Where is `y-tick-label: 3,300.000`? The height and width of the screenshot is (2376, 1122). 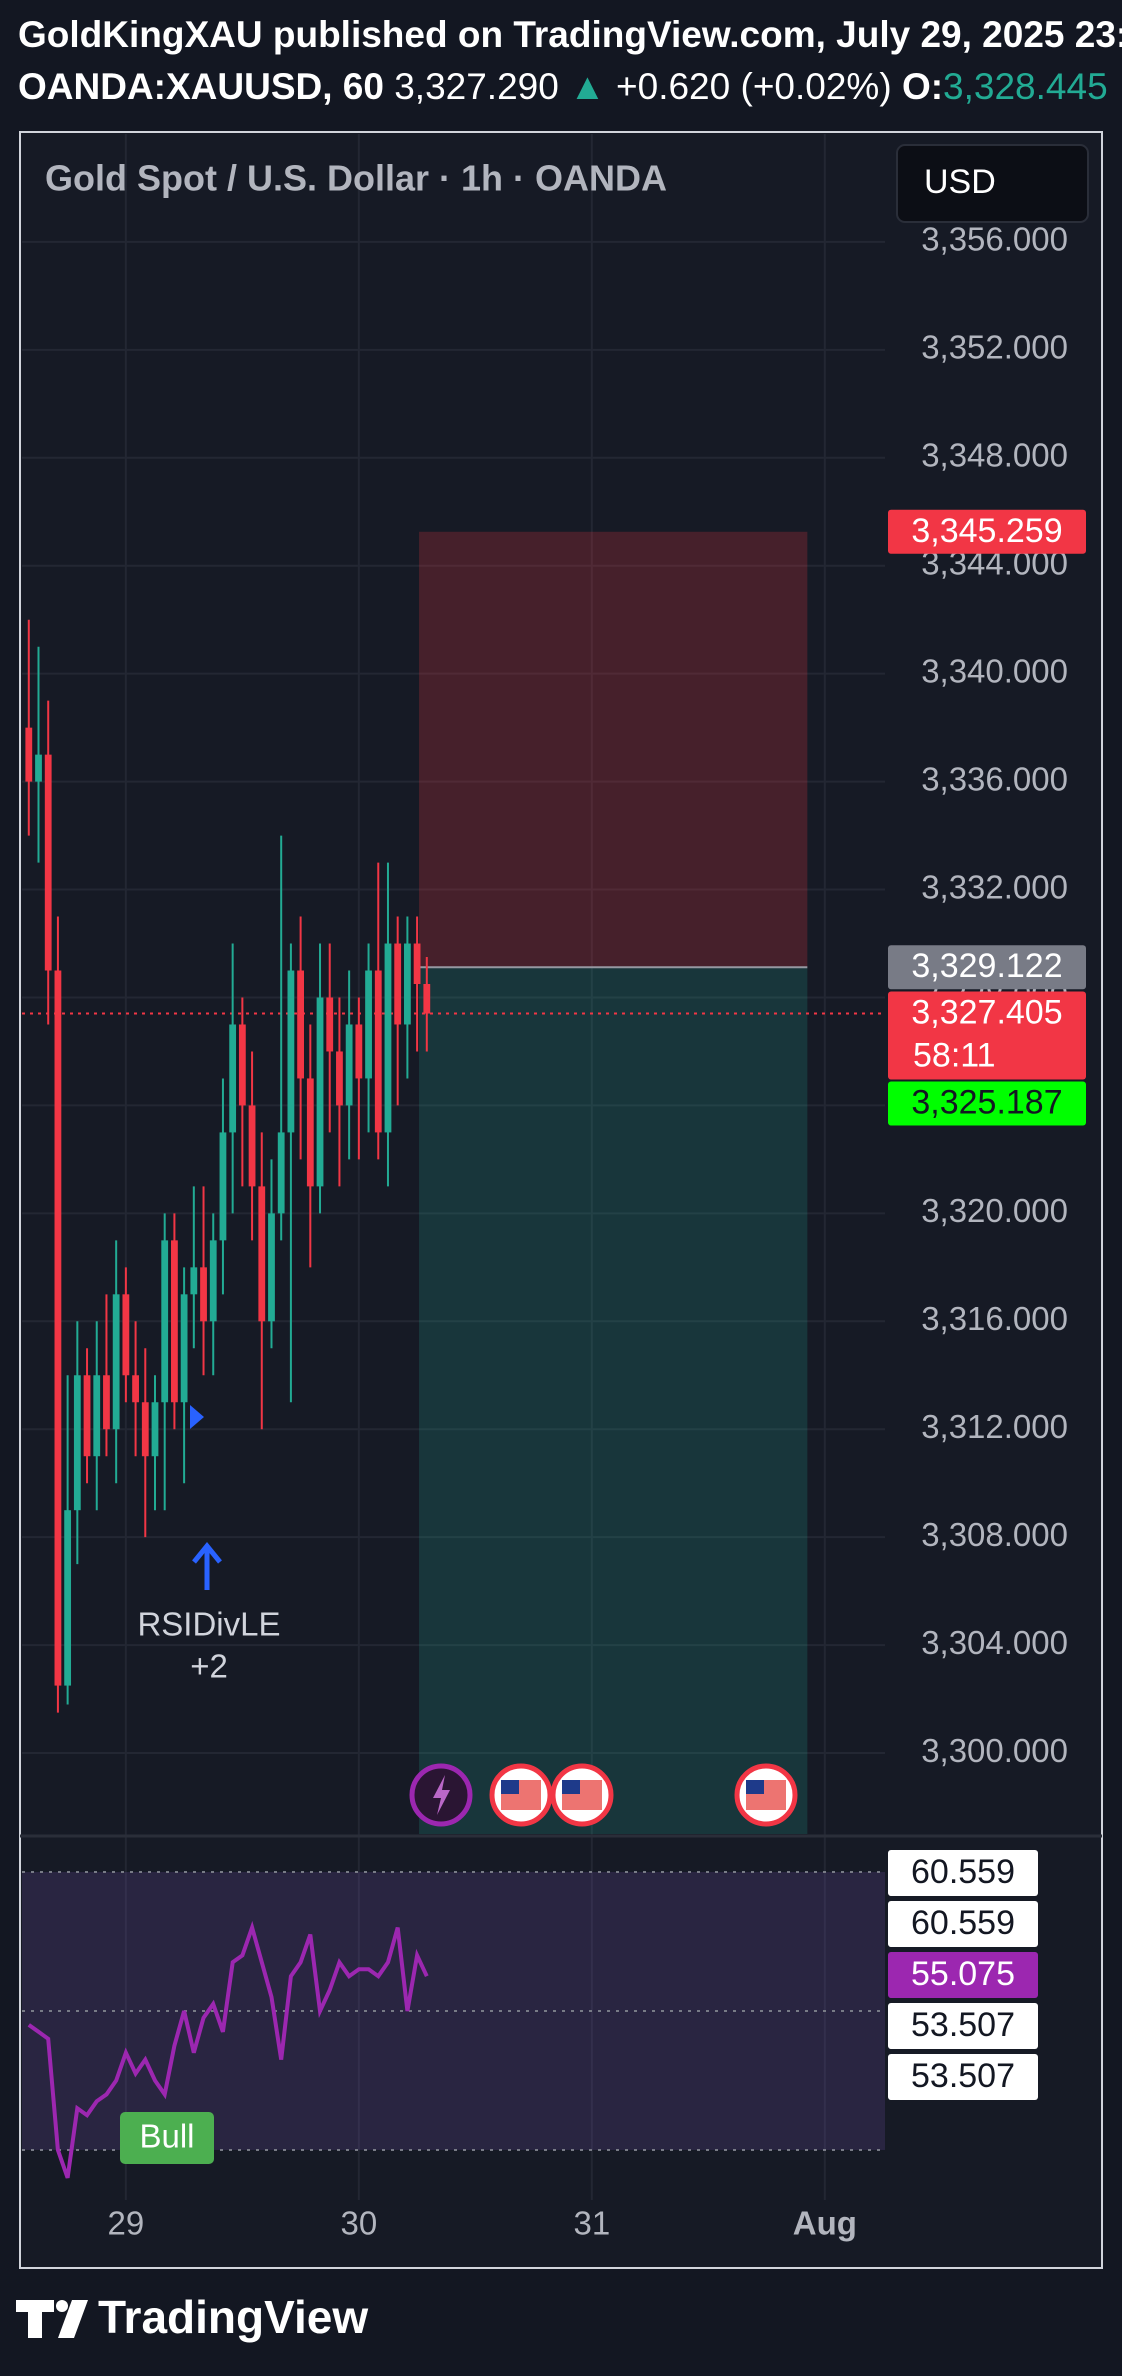
y-tick-label: 3,300.000 is located at coordinates (994, 1750).